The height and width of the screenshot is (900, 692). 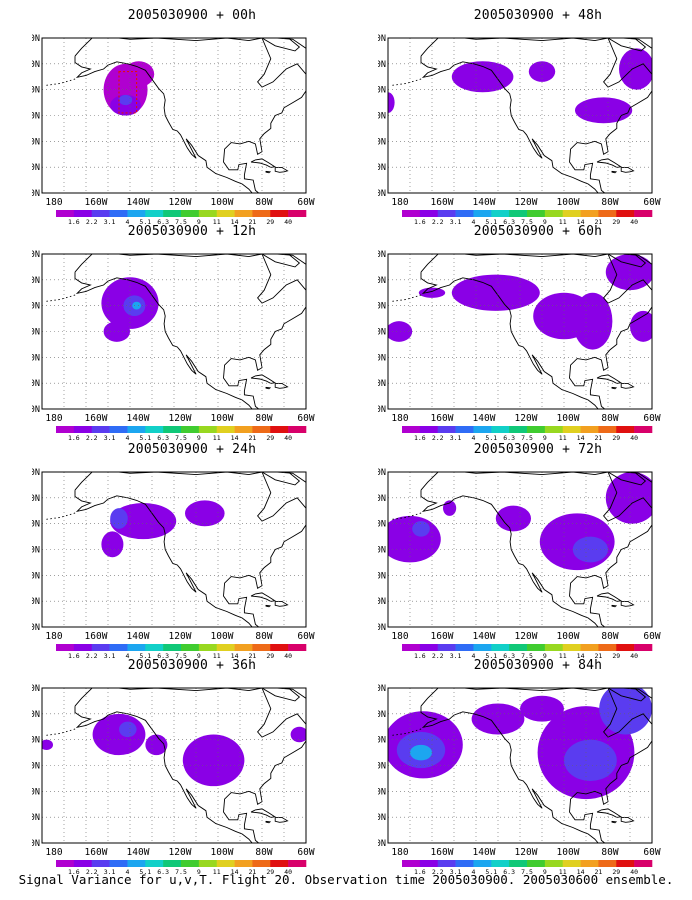 I want to click on lat-tick-label: 50N, so click(x=382, y=91).